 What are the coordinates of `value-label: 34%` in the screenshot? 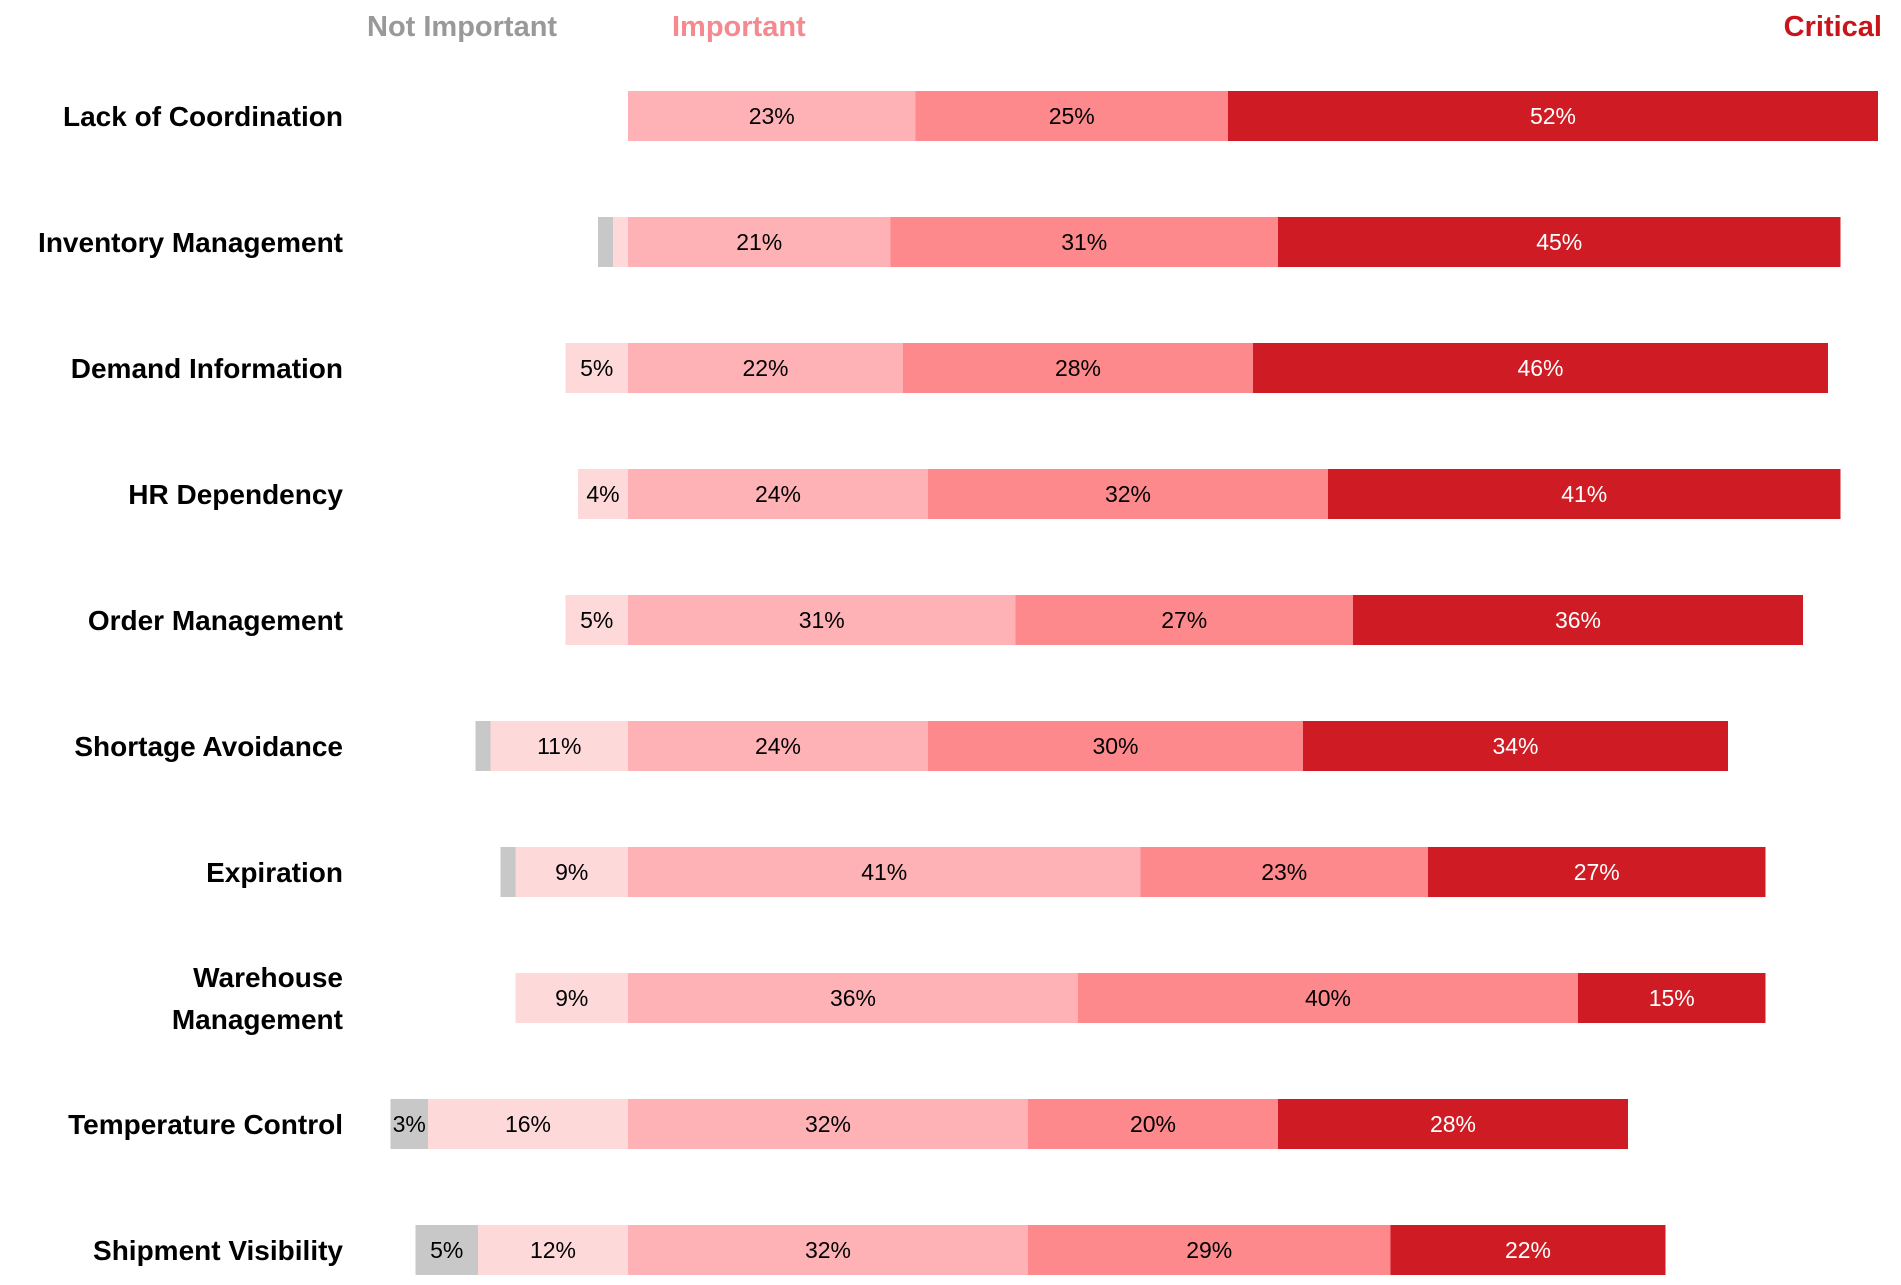 It's located at (1515, 746).